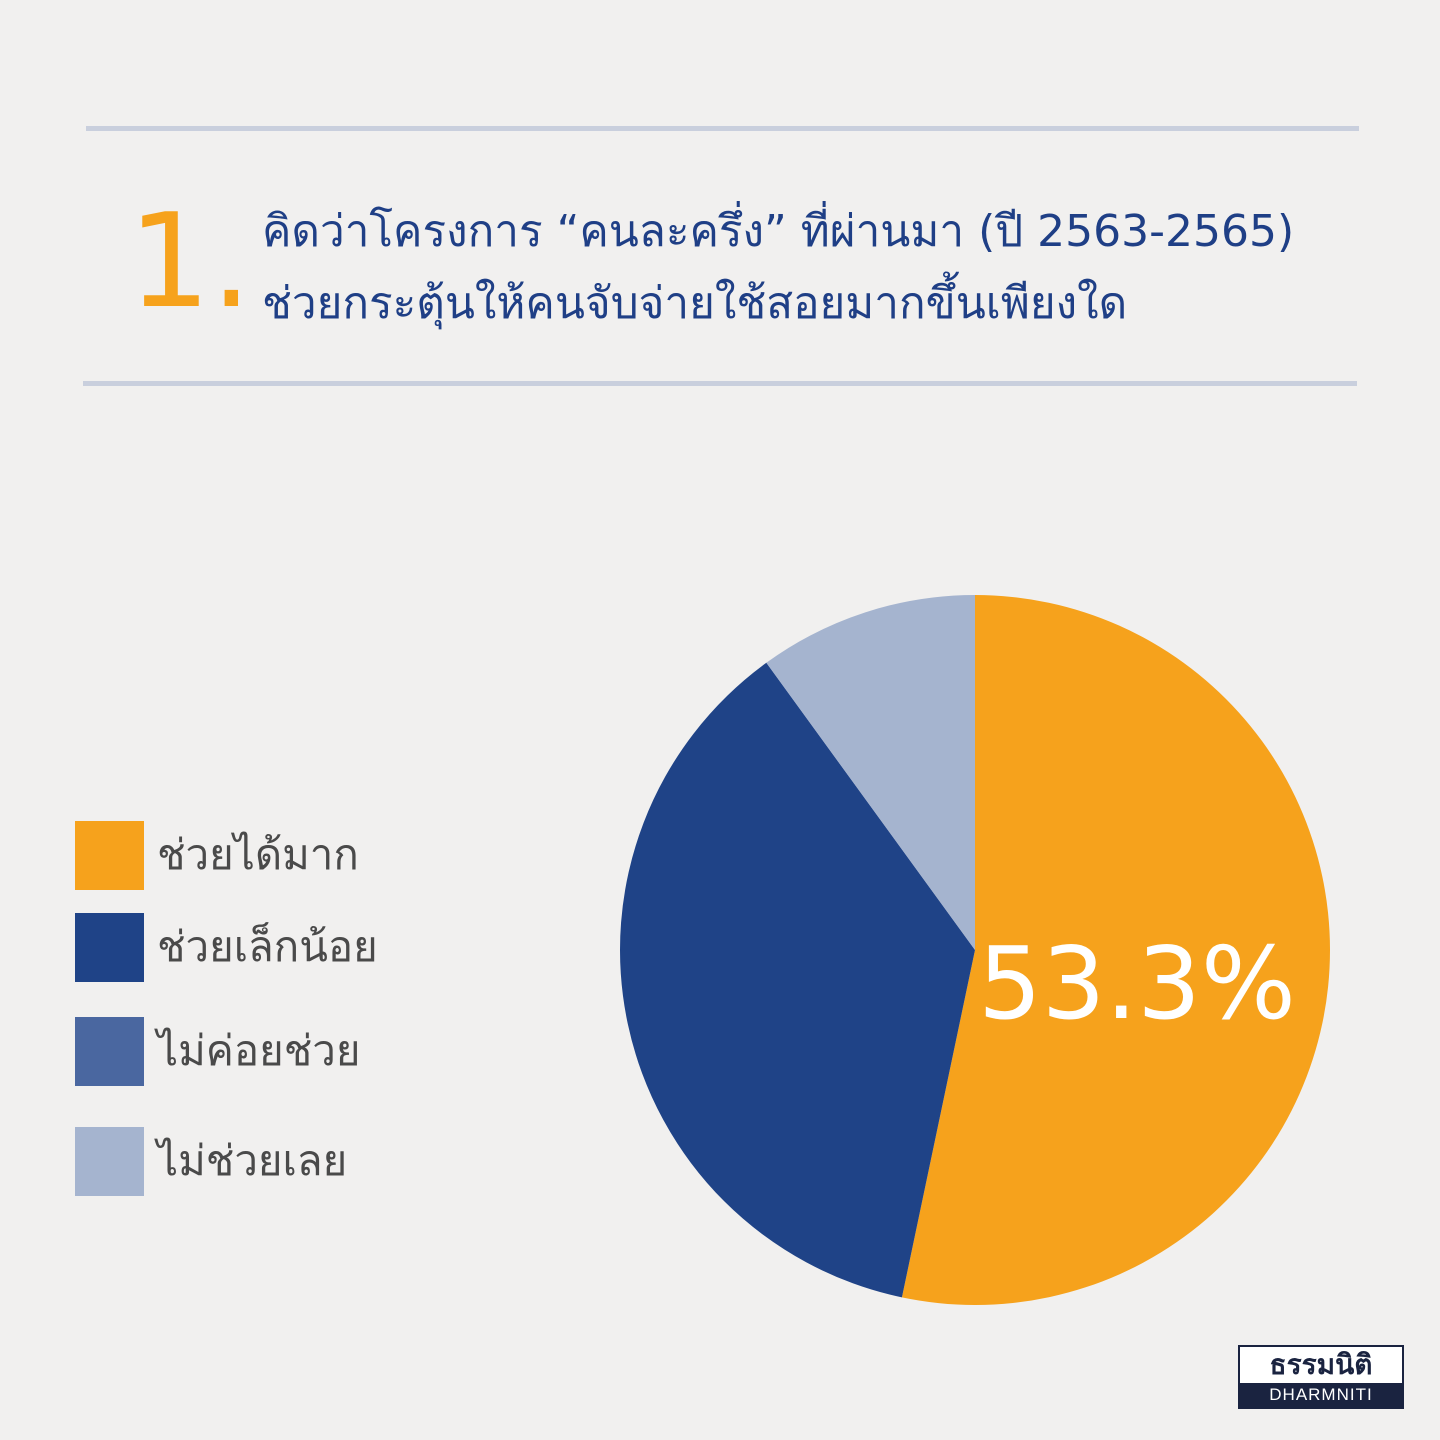 The image size is (1440, 1440). I want to click on logo-thai-text: ธรรมนิติ, so click(1321, 1364).